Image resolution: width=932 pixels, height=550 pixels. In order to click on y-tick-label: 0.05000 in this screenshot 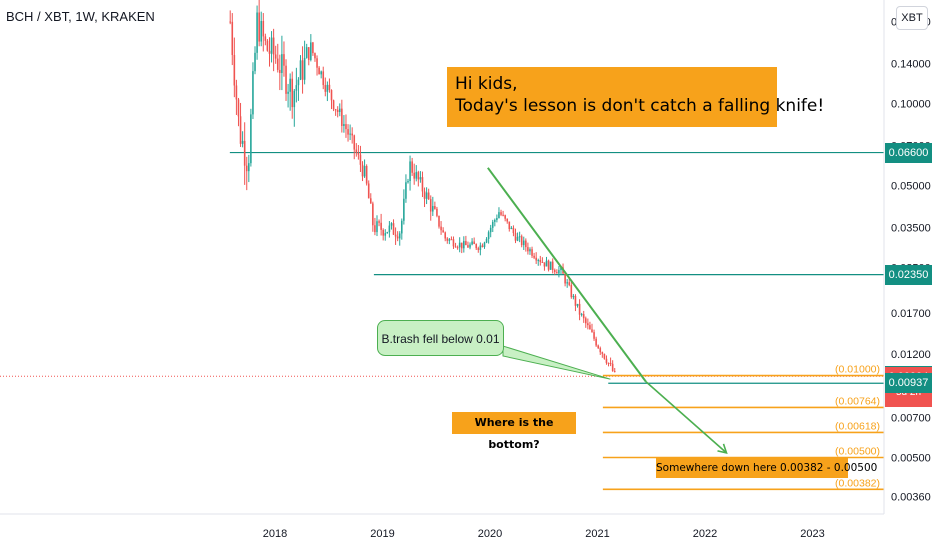, I will do `click(911, 186)`.